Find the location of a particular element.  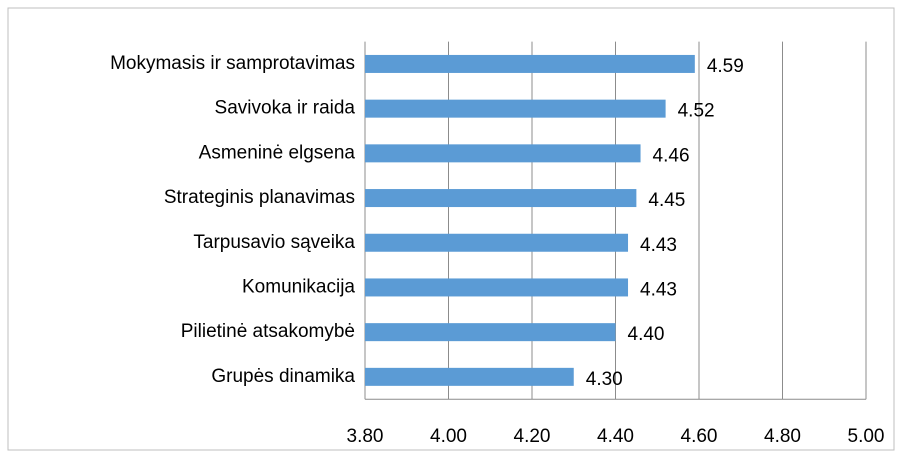

y-tick-label: Pilietinė atsakomybė is located at coordinates (268, 331).